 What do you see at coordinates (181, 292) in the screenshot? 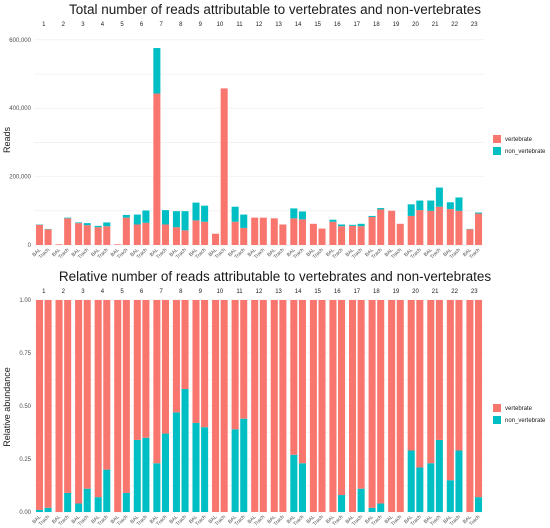
I see `facet-strip-label: 8` at bounding box center [181, 292].